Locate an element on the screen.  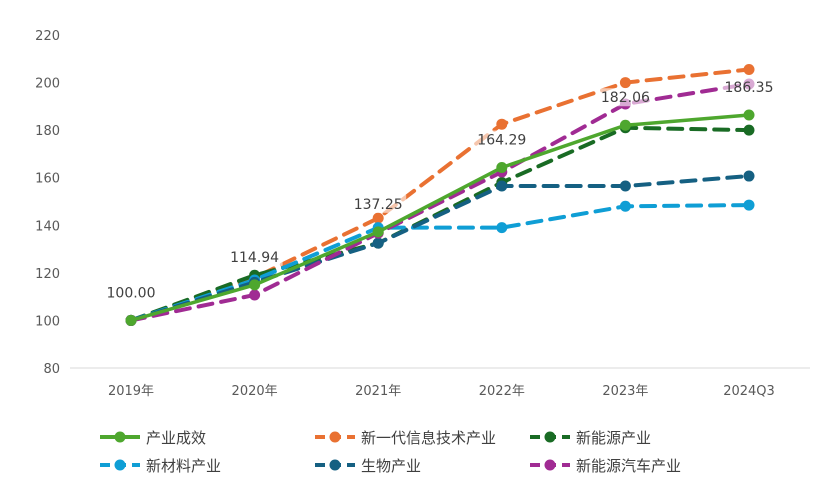
data-label: 137.25 is located at coordinates (378, 205).